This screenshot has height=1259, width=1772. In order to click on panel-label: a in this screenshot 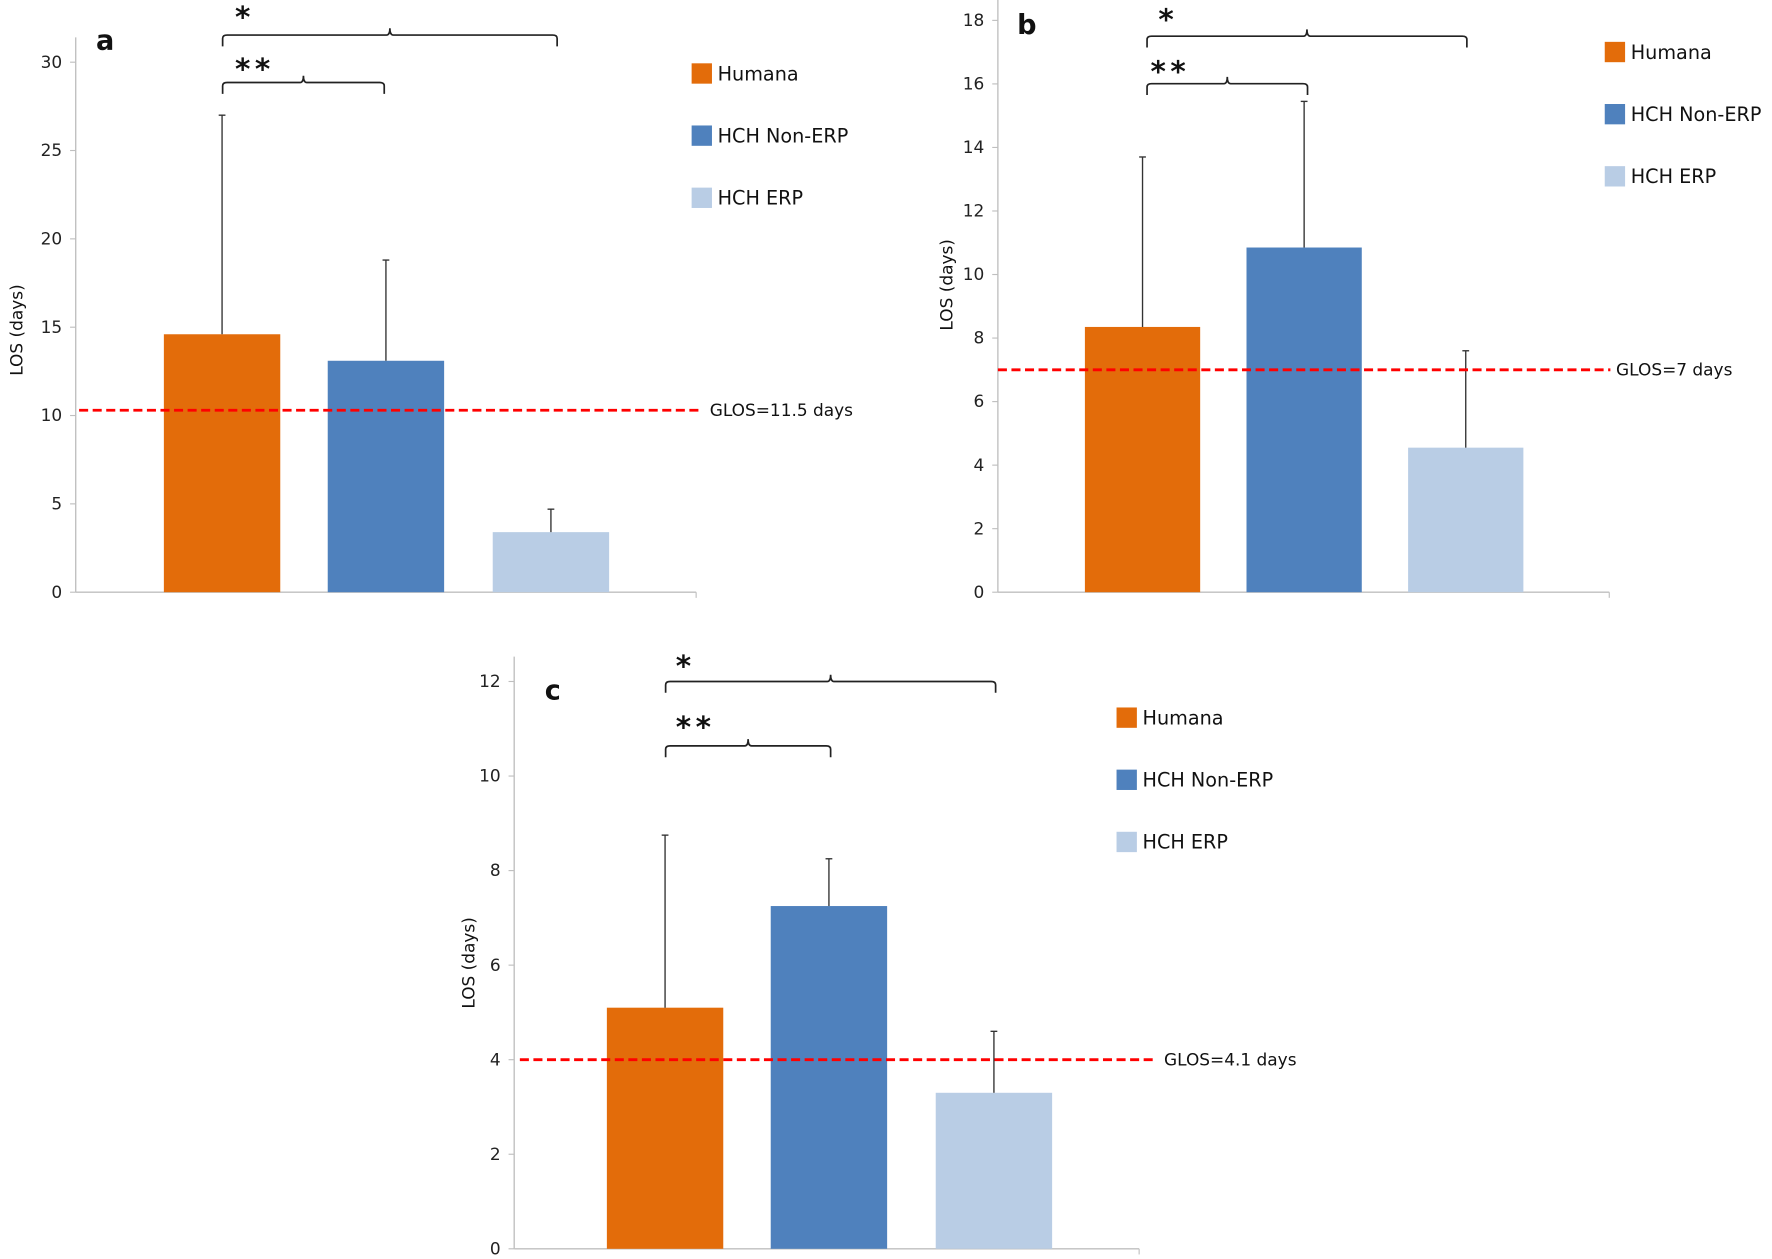, I will do `click(105, 41)`.